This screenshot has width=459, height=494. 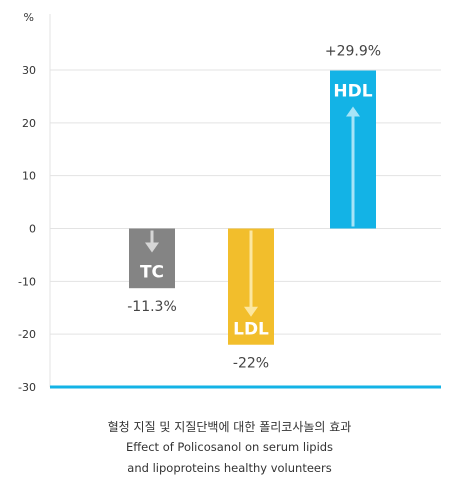 What do you see at coordinates (29, 17) in the screenshot?
I see `y-axis-unit-label: %` at bounding box center [29, 17].